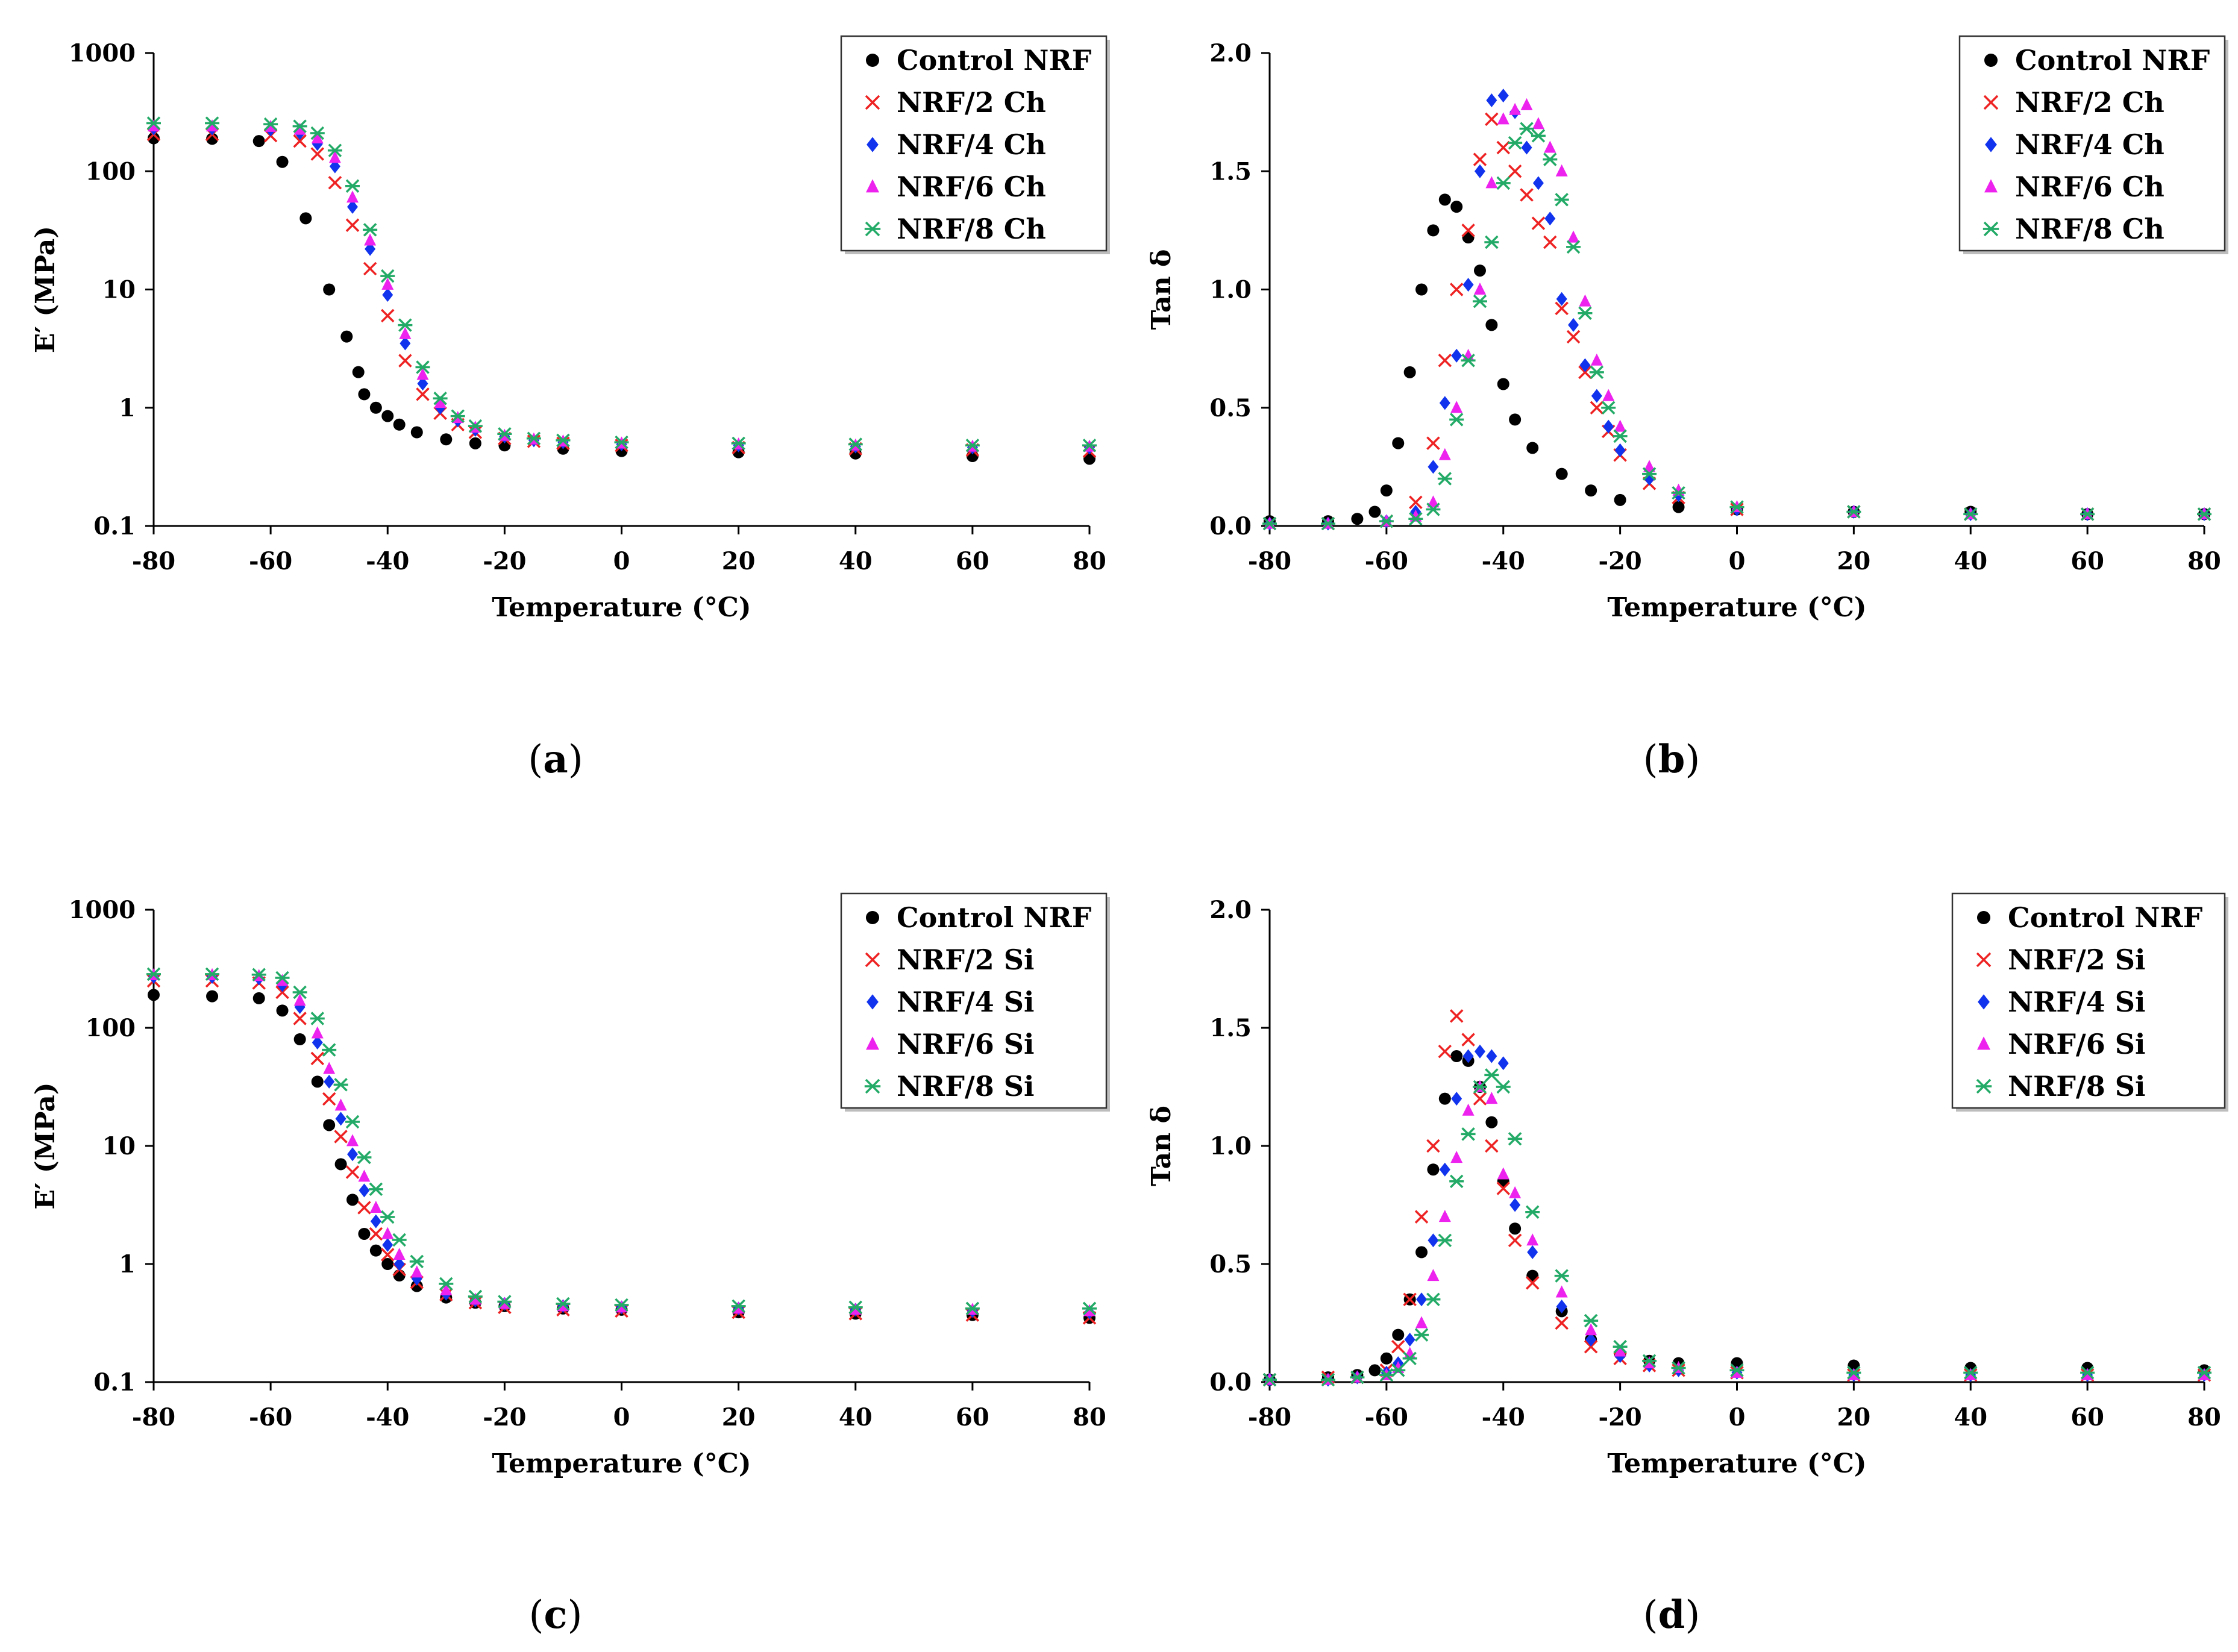 Image resolution: width=2238 pixels, height=1652 pixels. I want to click on y-tick-label: 0.1, so click(114, 1382).